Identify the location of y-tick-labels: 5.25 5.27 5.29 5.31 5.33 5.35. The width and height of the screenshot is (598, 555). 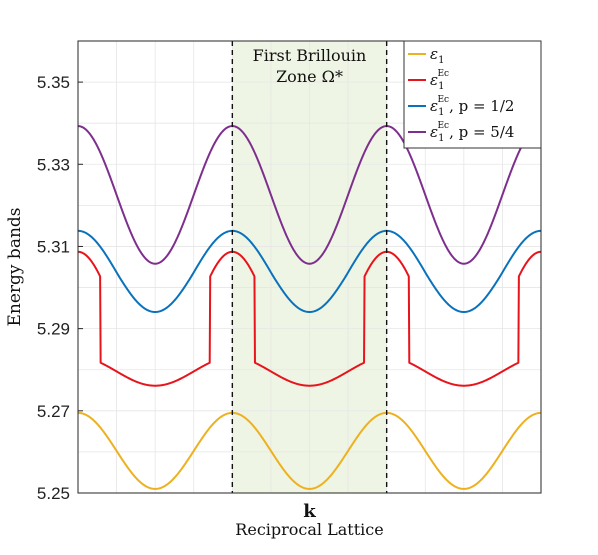
(60, 288).